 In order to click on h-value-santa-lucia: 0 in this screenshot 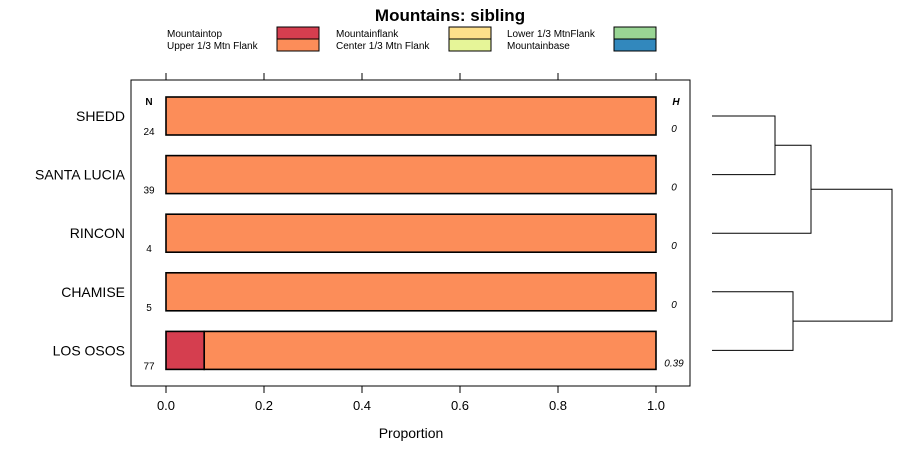, I will do `click(674, 188)`.